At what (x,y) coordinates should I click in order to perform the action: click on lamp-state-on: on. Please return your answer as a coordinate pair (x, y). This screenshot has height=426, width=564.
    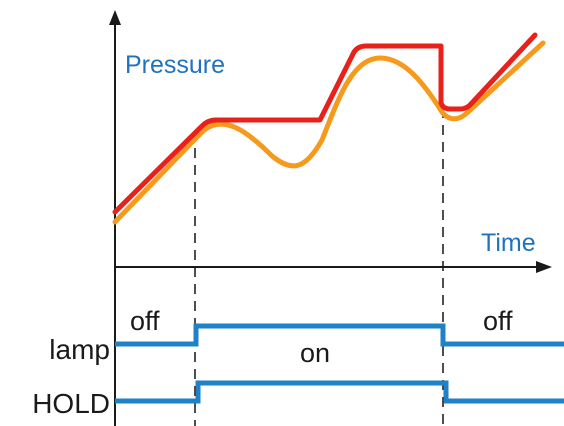
    Looking at the image, I should click on (315, 353).